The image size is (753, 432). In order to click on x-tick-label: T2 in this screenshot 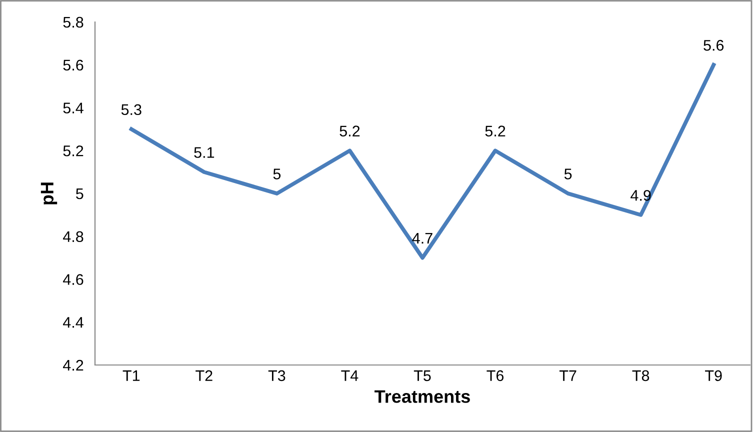, I will do `click(204, 375)`.